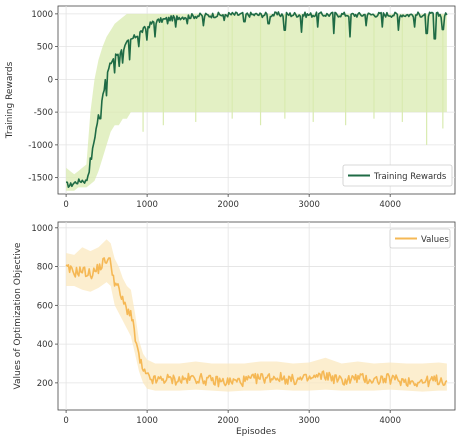 The image size is (474, 442). I want to click on y-tick-label: 500, so click(45, 48).